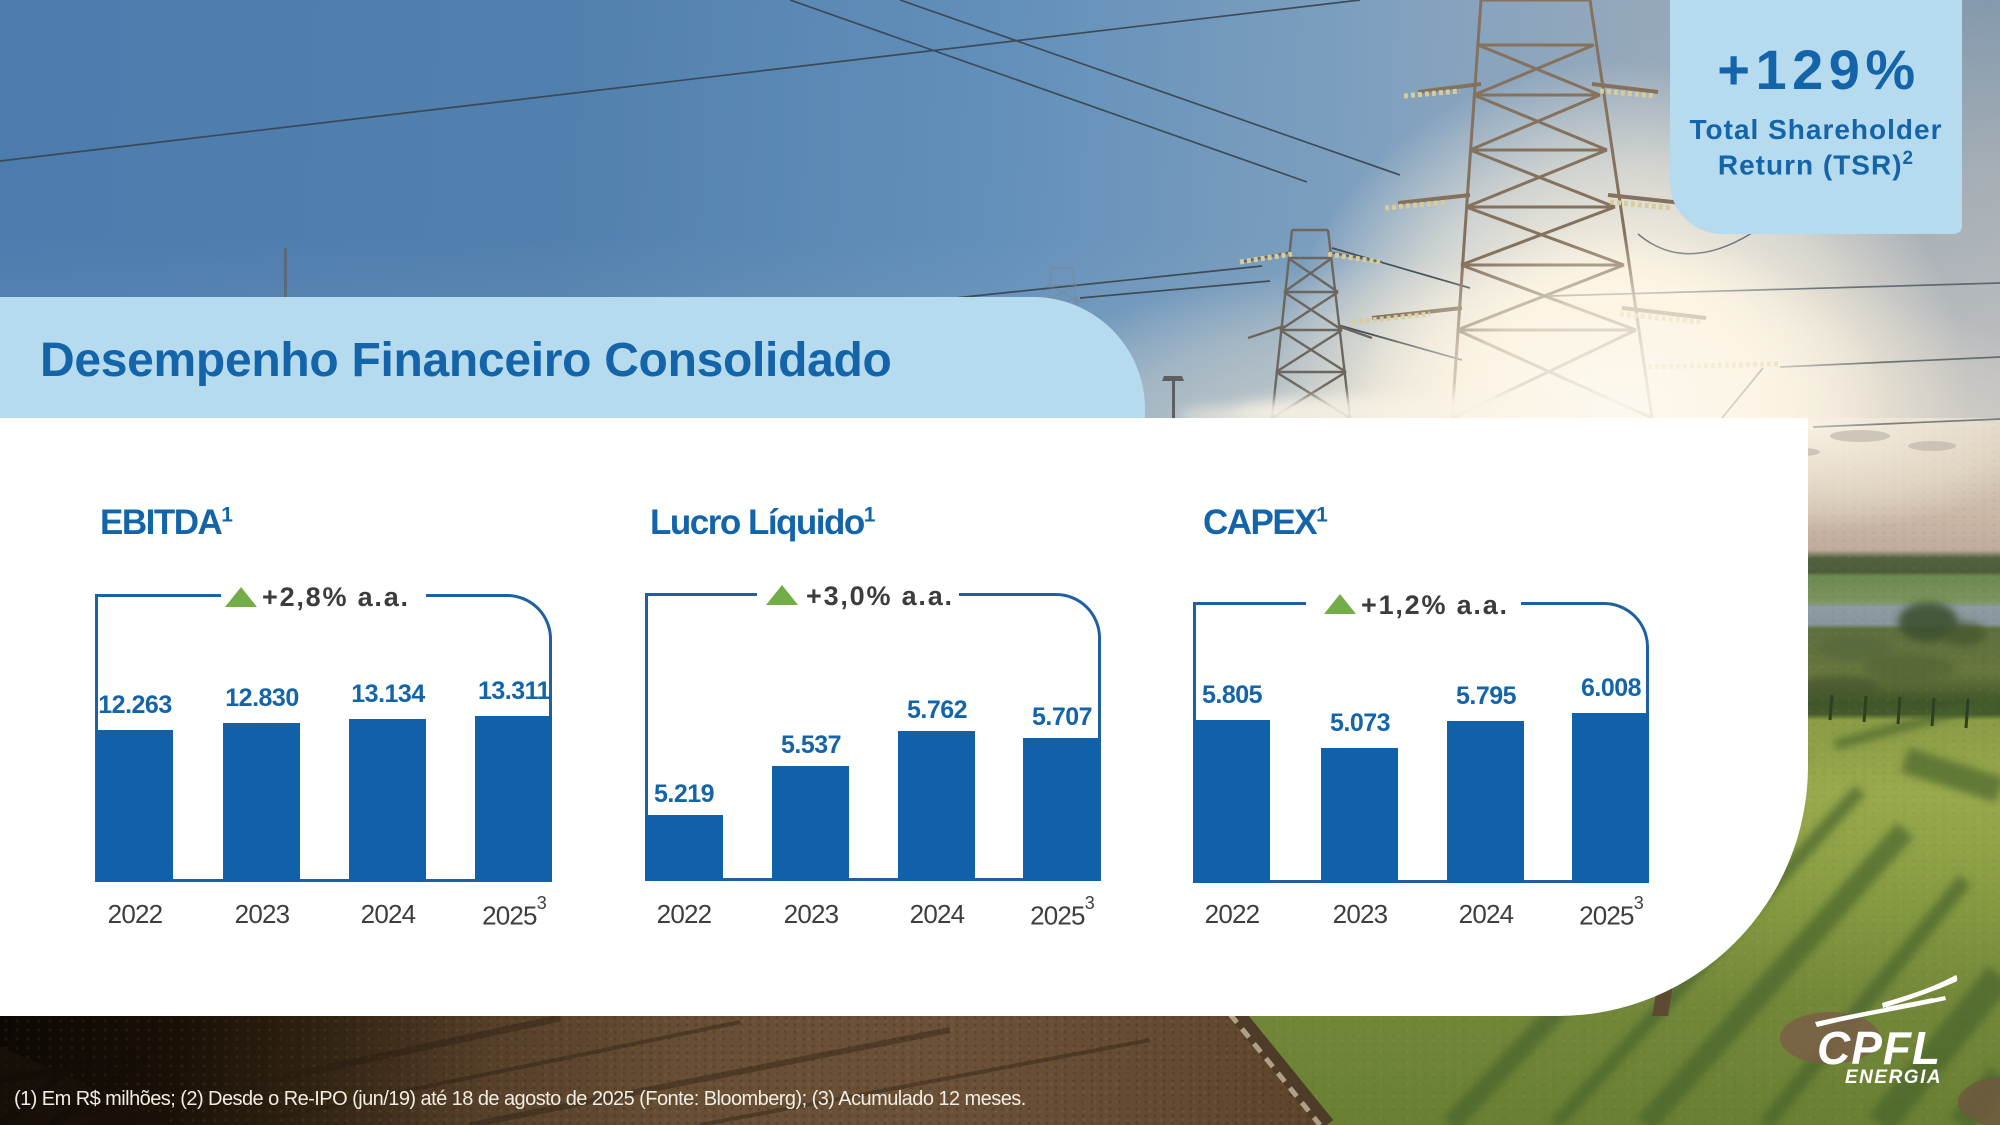 The image size is (2000, 1125). Describe the element at coordinates (1879, 1048) in the screenshot. I see `svg-text: CPFL` at that location.